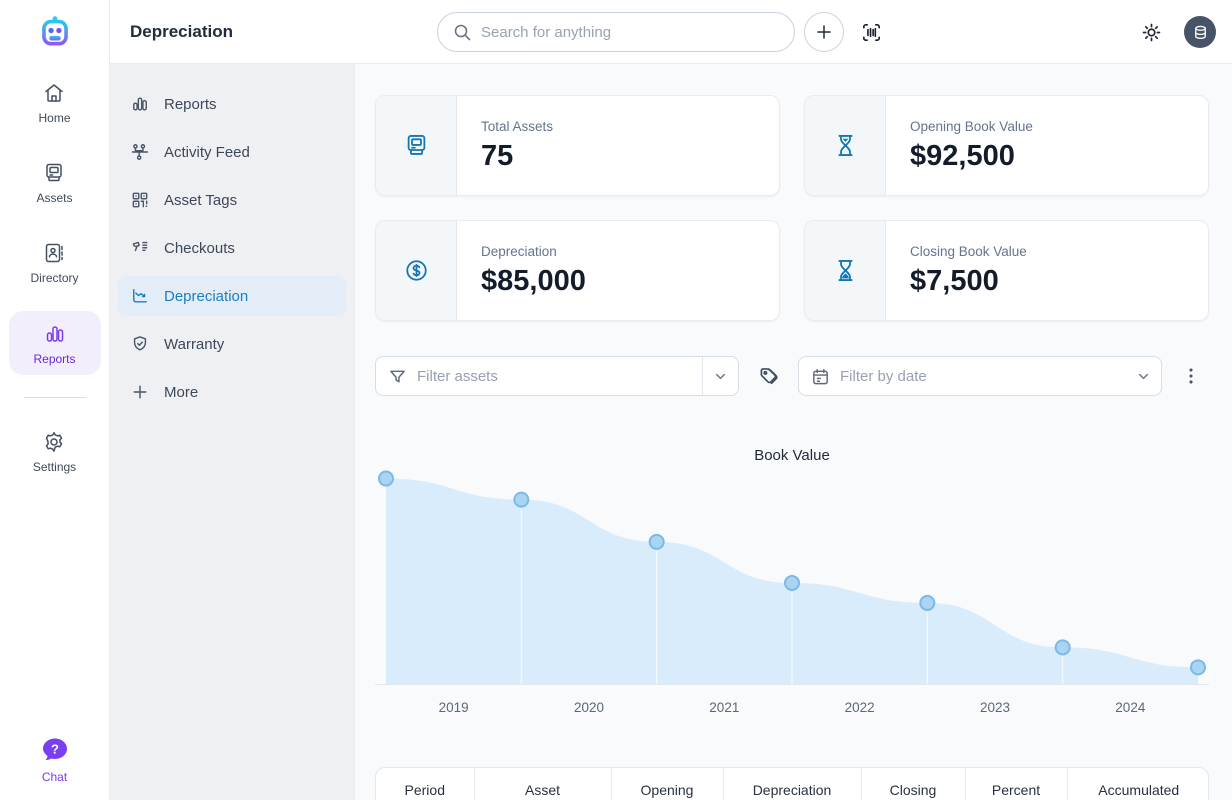  I want to click on filter-date-caret, so click(1143, 376).